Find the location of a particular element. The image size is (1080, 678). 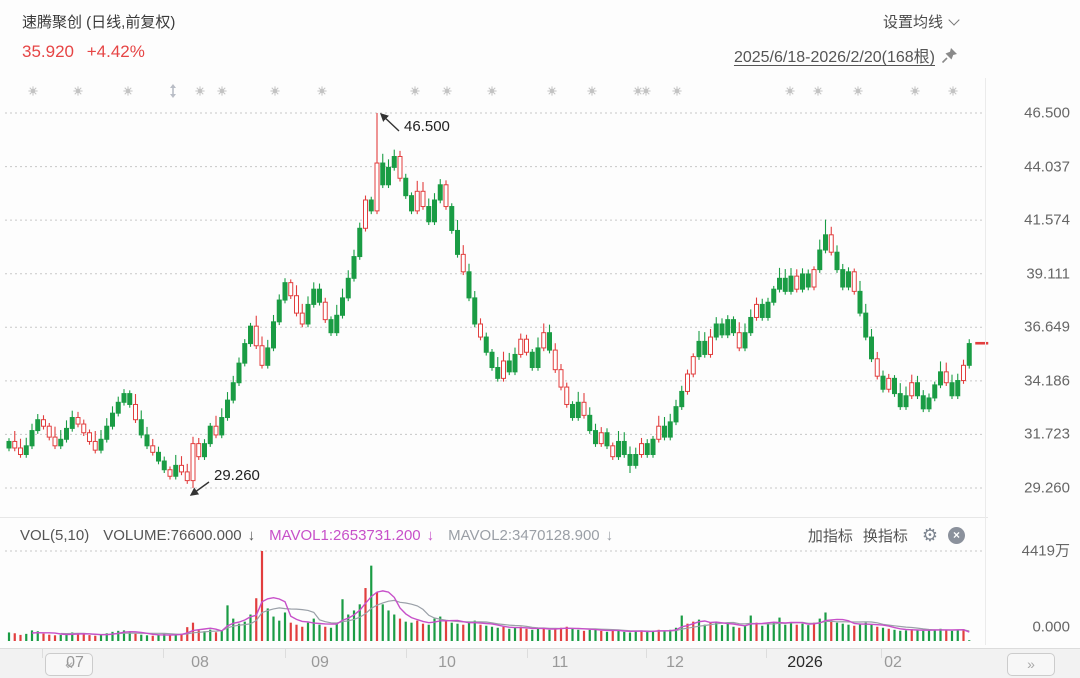

gear-icon: ⚙ is located at coordinates (929, 535).